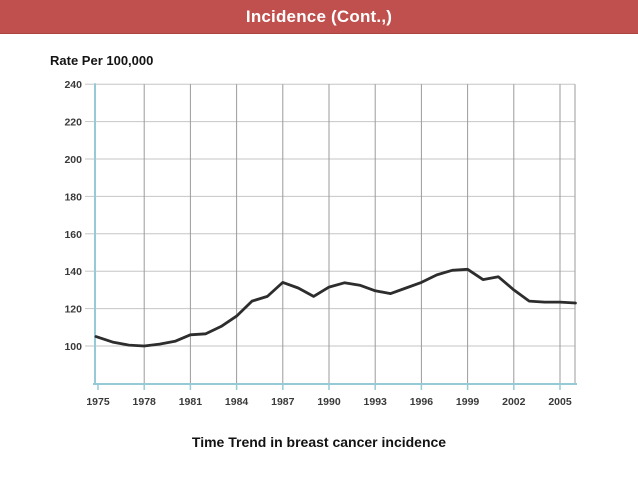 This screenshot has height=478, width=638. Describe the element at coordinates (468, 402) in the screenshot. I see `x-tick-label: 1999` at that location.